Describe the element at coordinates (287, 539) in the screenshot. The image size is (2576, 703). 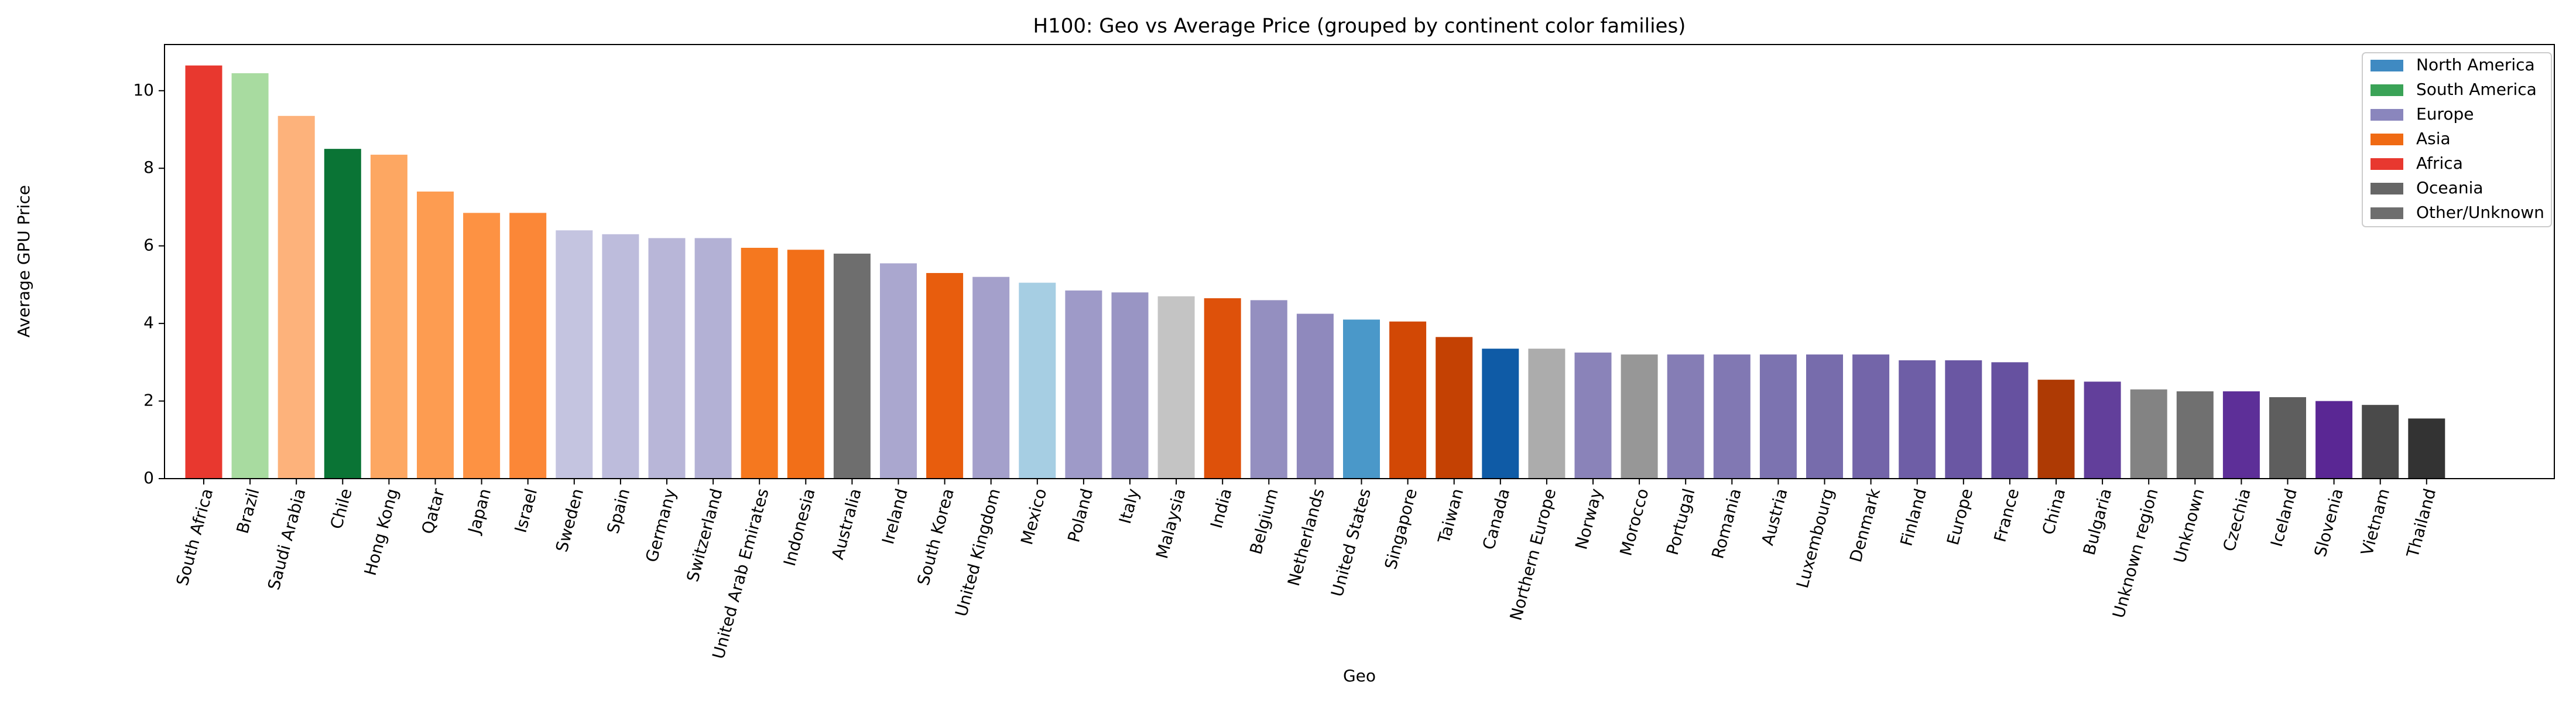
I see `x-tick-label: Saudi Arabia` at that location.